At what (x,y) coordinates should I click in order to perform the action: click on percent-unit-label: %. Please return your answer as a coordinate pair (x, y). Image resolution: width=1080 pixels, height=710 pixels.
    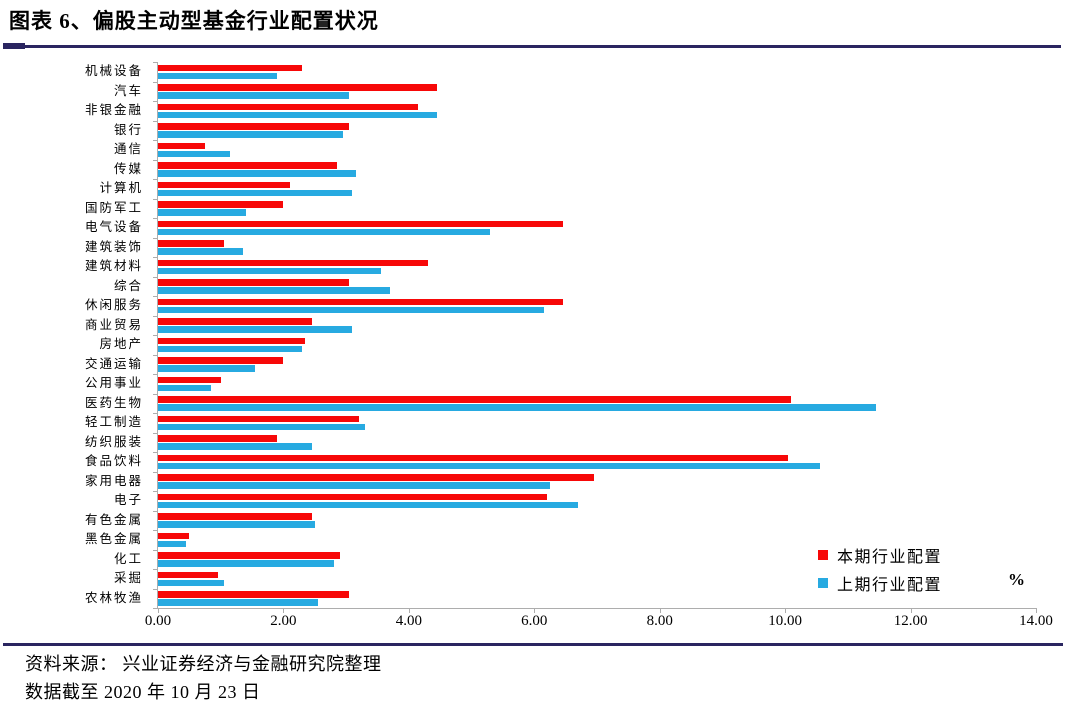
    Looking at the image, I should click on (1016, 579).